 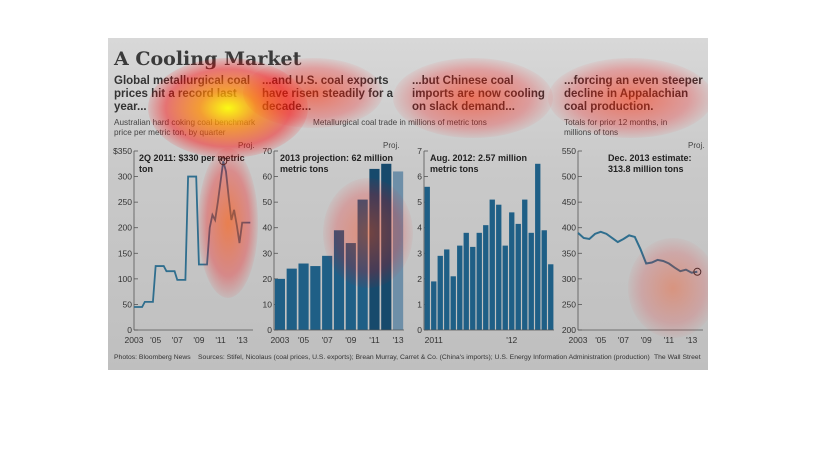 I want to click on price-ytick-label: 100, so click(x=125, y=279).